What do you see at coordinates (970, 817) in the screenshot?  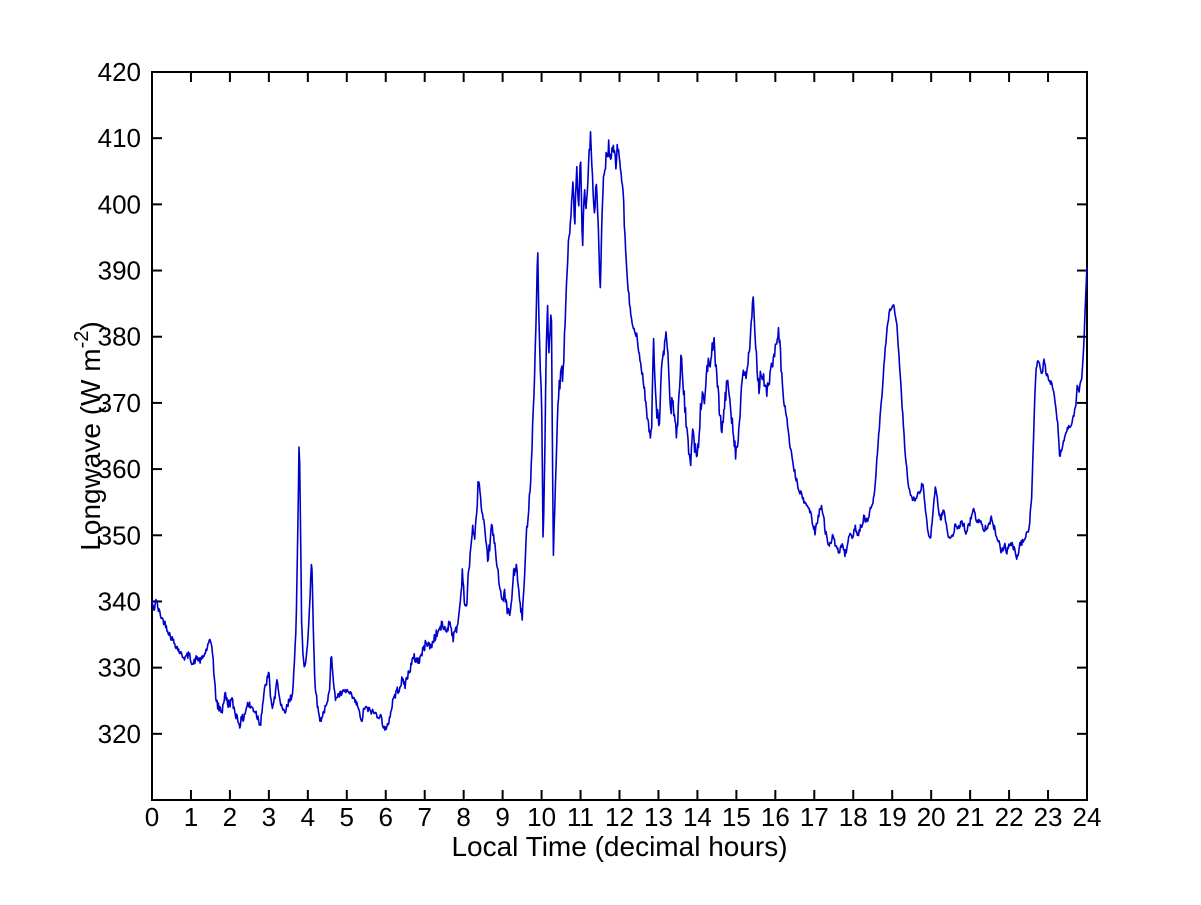 I see `x-tick-label: 21` at bounding box center [970, 817].